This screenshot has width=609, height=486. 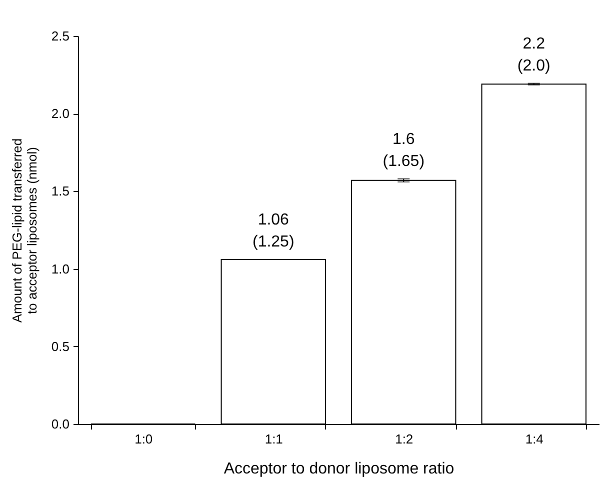 I want to click on data-label: 1.6 (1.65), so click(x=403, y=150).